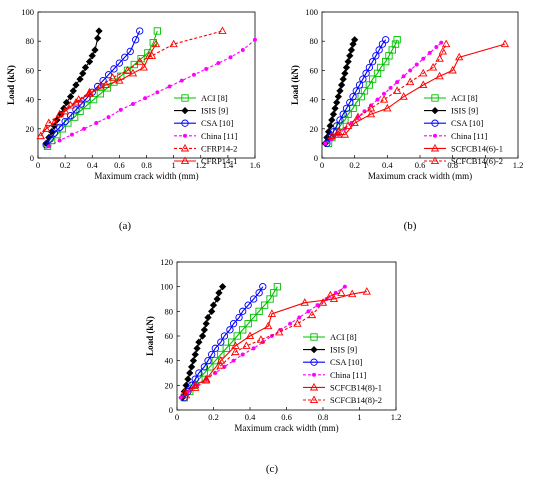 The image size is (550, 484). What do you see at coordinates (314, 100) in the screenshot?
I see `y-tick-label: 40` at bounding box center [314, 100].